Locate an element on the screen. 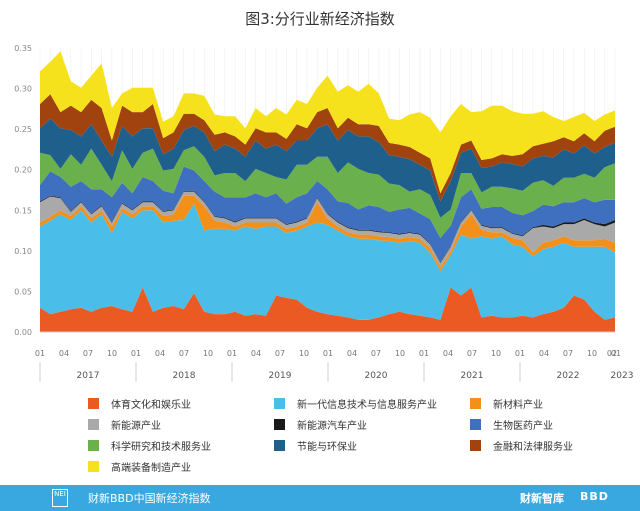 Image resolution: width=640 pixels, height=511 pixels. y-tick-label: 0.05 is located at coordinates (23, 291).